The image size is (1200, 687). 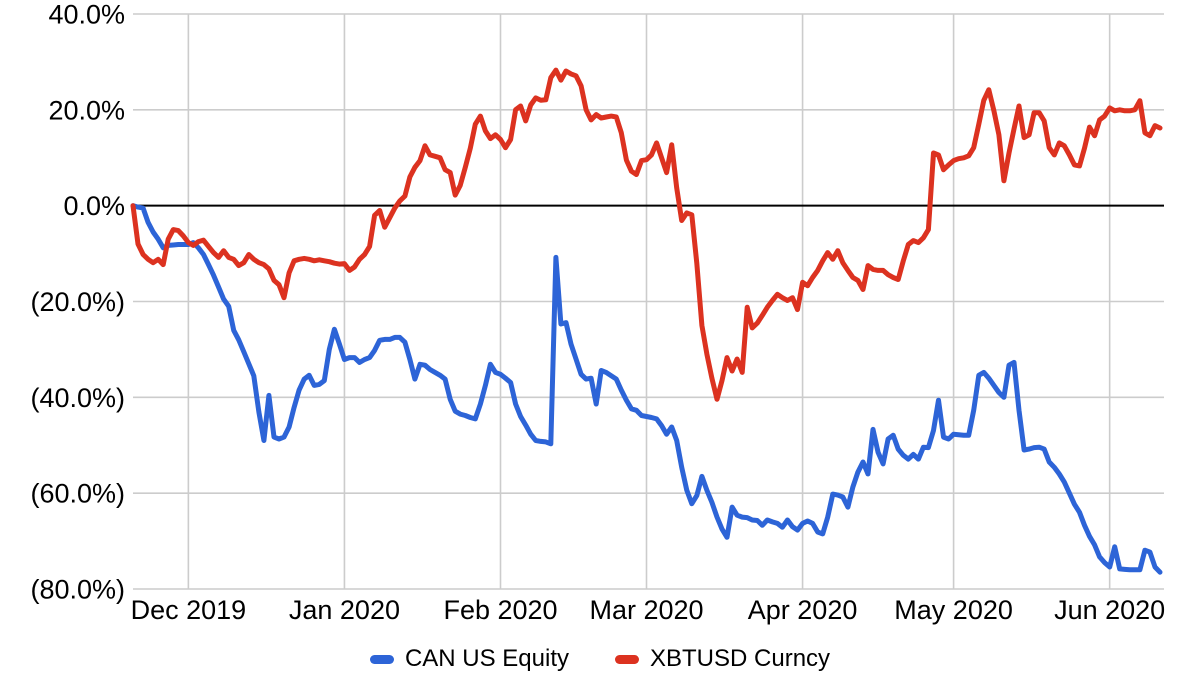 What do you see at coordinates (77, 302) in the screenshot?
I see `y-axis-label: (20.0%)` at bounding box center [77, 302].